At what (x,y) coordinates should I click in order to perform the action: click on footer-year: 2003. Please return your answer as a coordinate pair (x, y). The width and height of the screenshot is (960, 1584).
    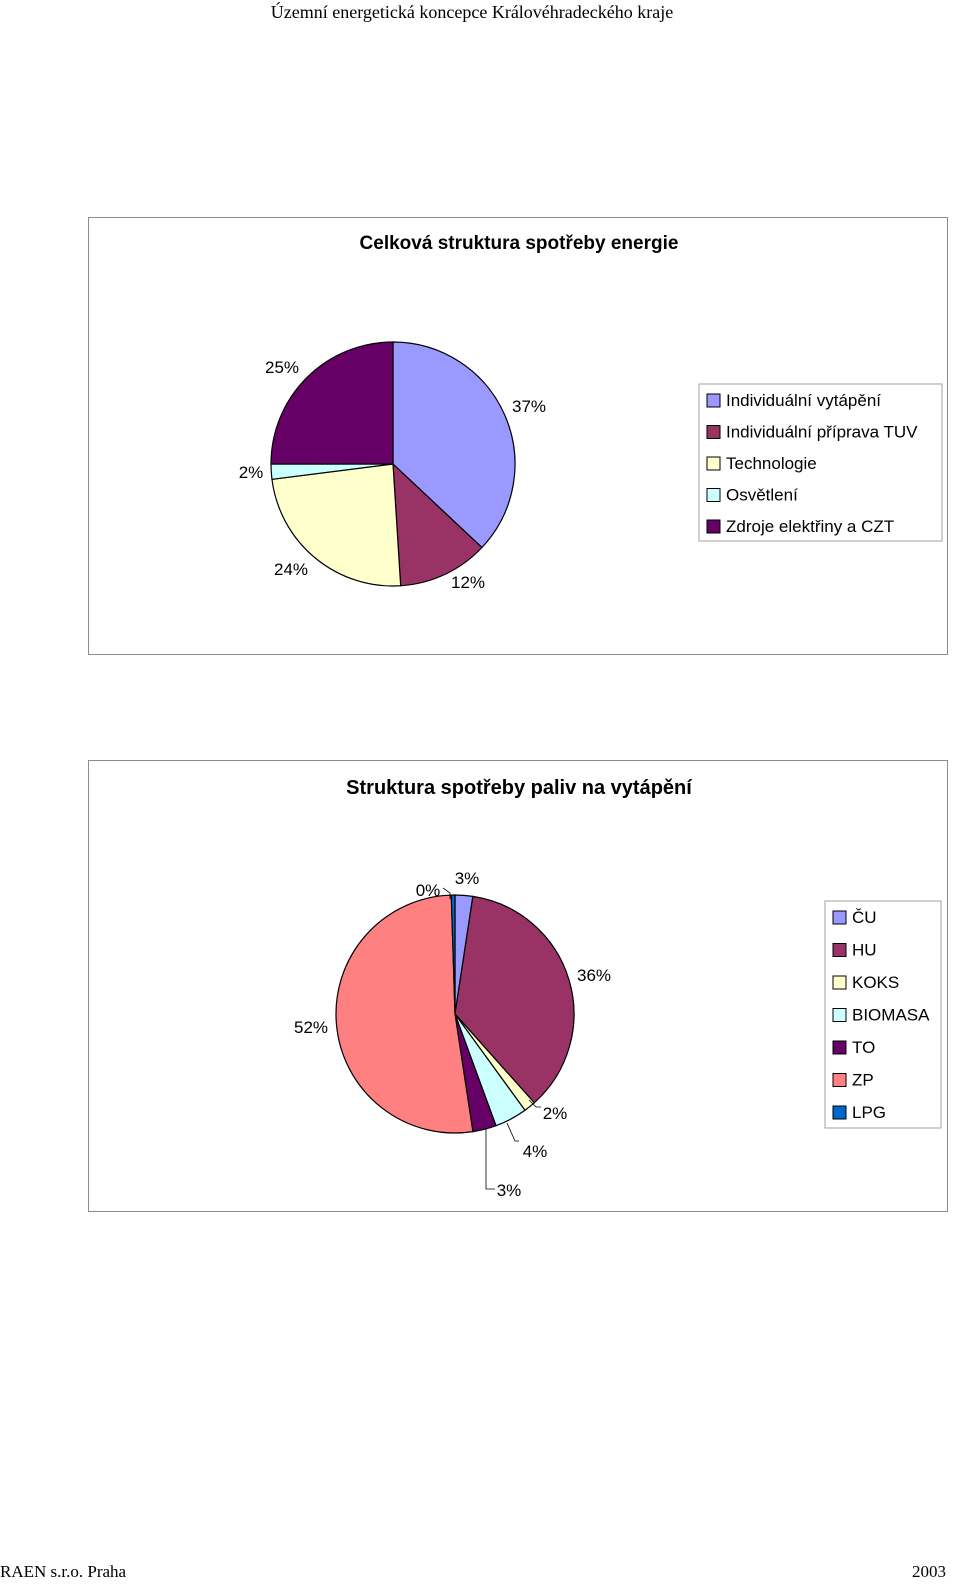
    Looking at the image, I should click on (929, 1571).